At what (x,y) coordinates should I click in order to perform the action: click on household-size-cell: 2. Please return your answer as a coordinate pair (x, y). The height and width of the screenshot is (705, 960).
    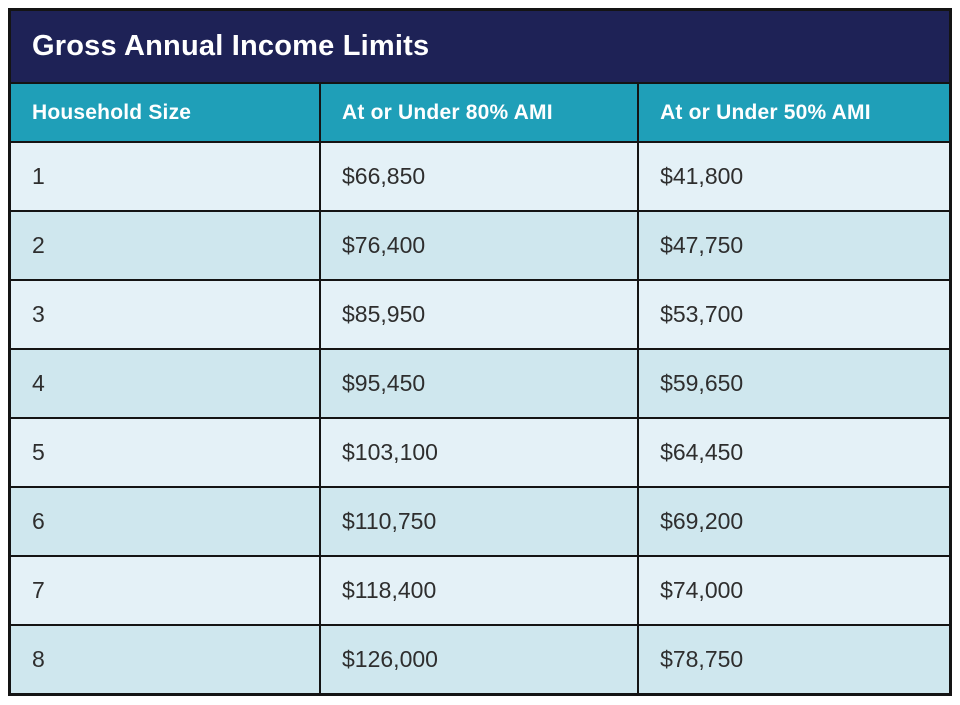
    Looking at the image, I should click on (165, 245).